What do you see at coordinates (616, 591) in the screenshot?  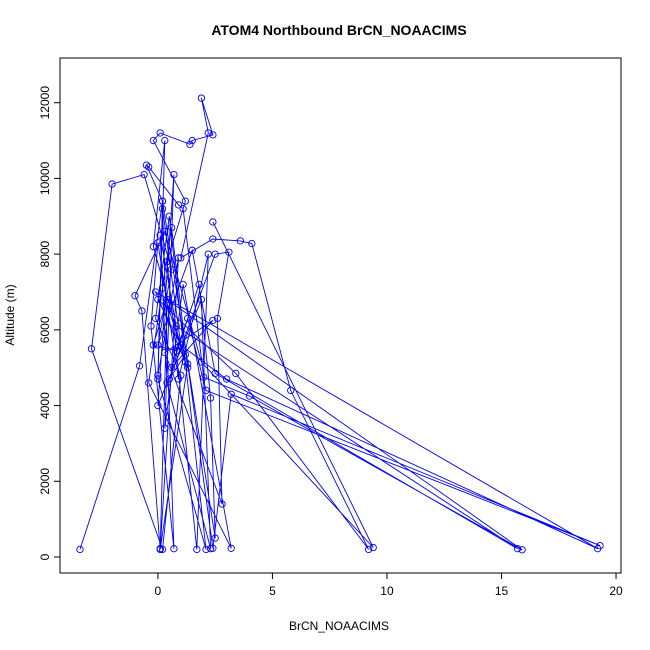 I see `x-tick-label: 20` at bounding box center [616, 591].